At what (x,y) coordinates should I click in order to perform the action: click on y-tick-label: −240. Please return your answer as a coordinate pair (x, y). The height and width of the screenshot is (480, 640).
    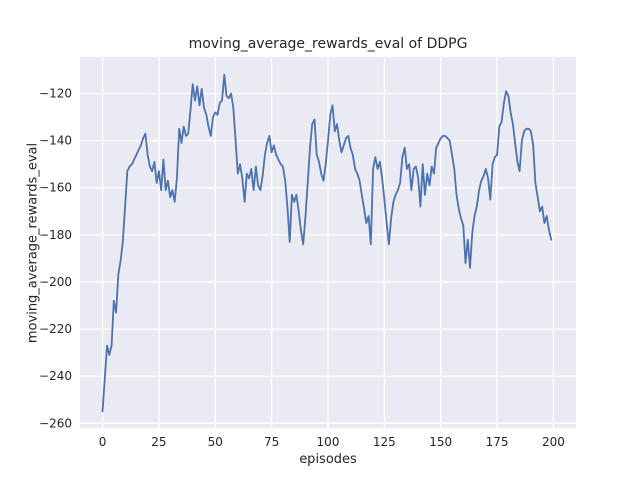
    Looking at the image, I should click on (55, 376).